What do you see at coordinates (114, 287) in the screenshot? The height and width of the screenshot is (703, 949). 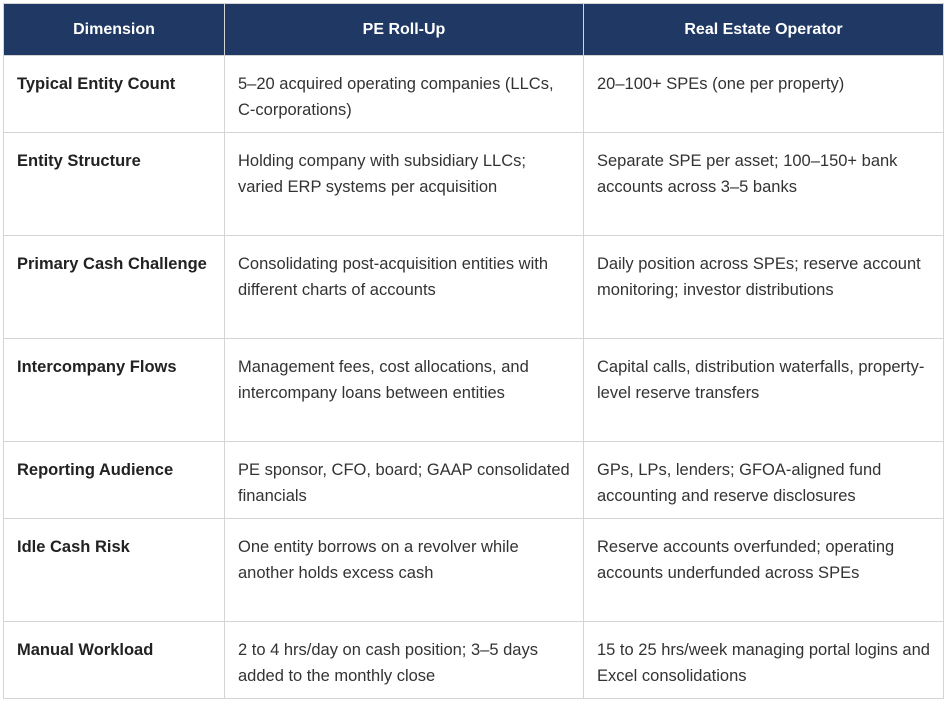 I see `row-label: Primary Cash Challenge` at bounding box center [114, 287].